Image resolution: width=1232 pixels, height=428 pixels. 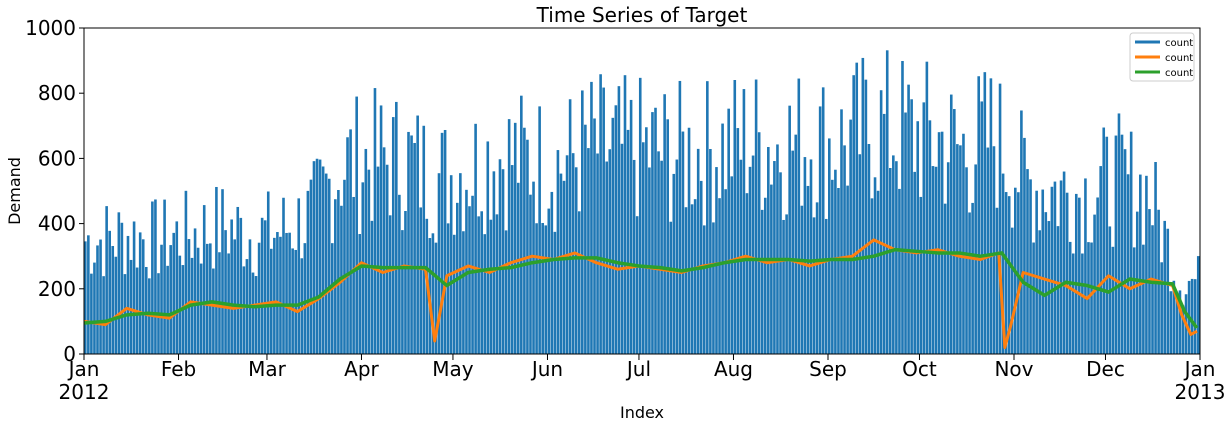 What do you see at coordinates (919, 369) in the screenshot?
I see `x-tick-label: Oct` at bounding box center [919, 369].